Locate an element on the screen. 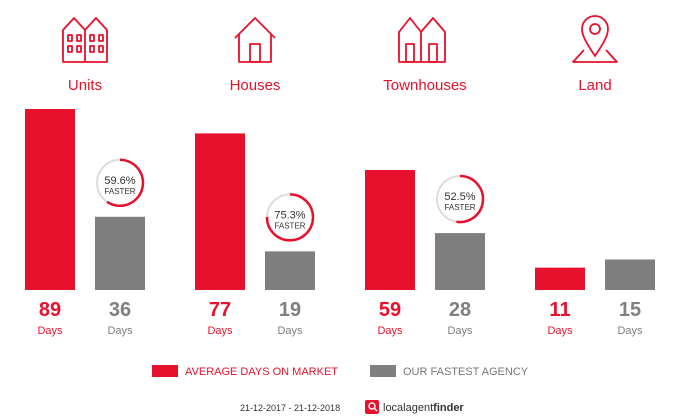 The image size is (700, 420). brand-icon is located at coordinates (372, 407).